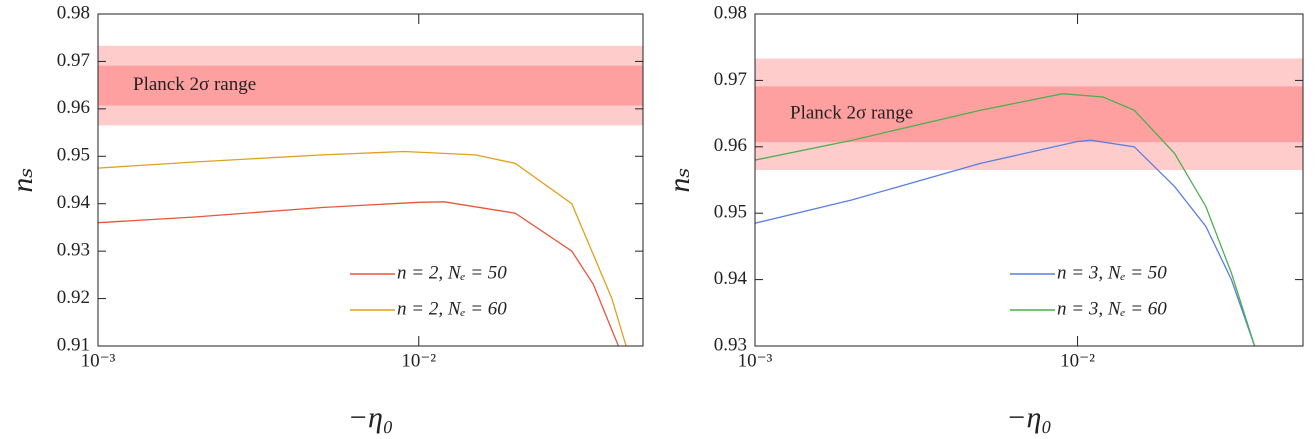  I want to click on y-tick-label: 0.92, so click(73, 297).